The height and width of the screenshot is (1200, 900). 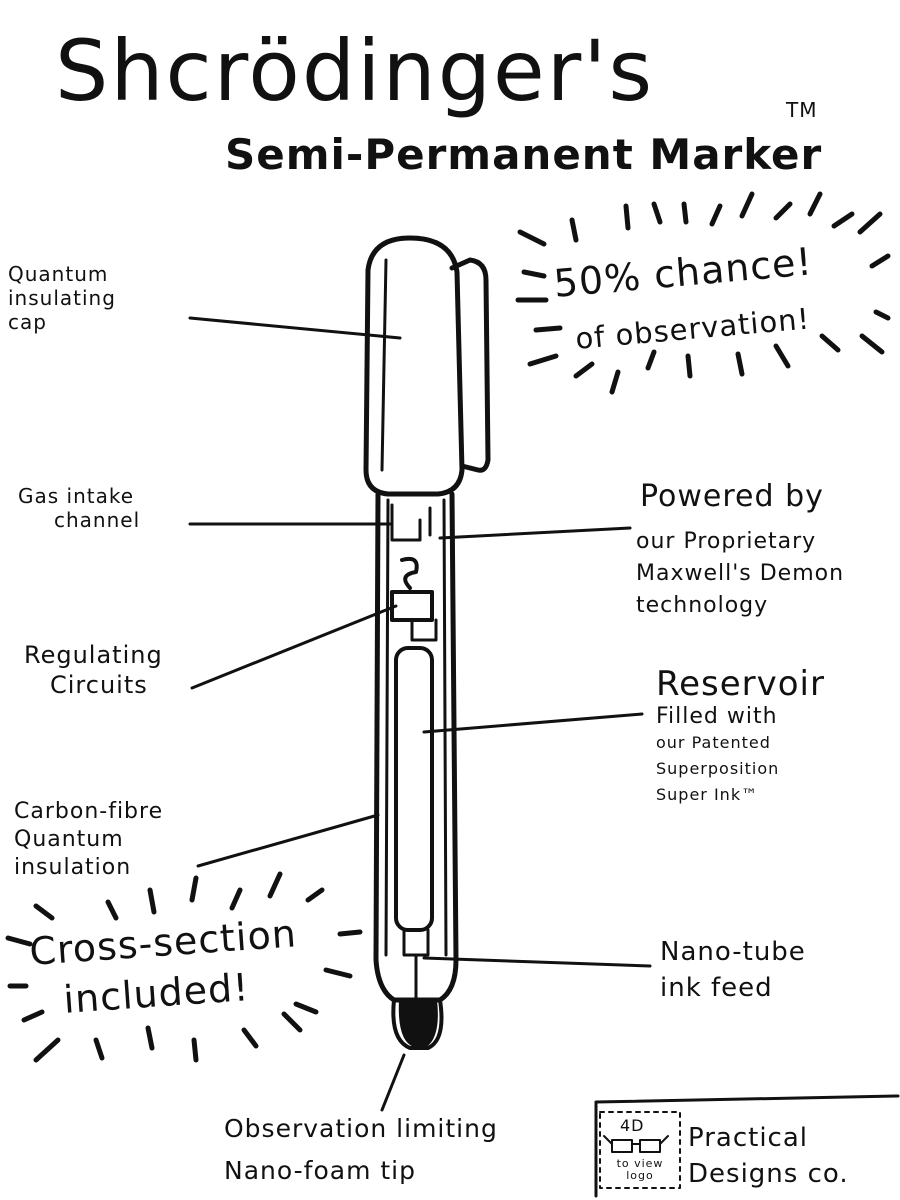 I want to click on marker-cap, so click(x=414, y=366).